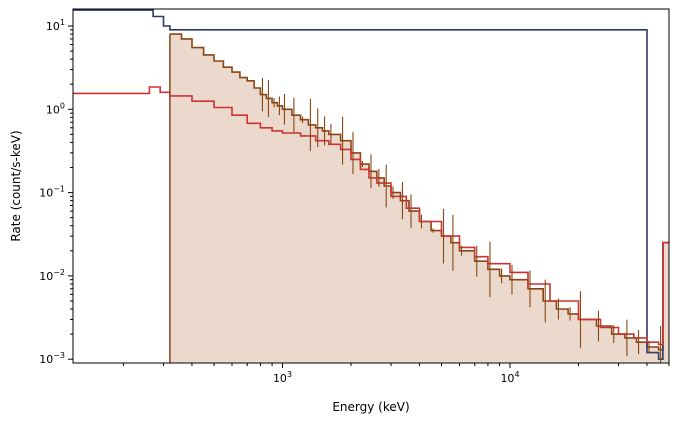 The height and width of the screenshot is (422, 679). Describe the element at coordinates (16, 185) in the screenshot. I see `y-axis-label: Rate (count/s-keV)` at that location.